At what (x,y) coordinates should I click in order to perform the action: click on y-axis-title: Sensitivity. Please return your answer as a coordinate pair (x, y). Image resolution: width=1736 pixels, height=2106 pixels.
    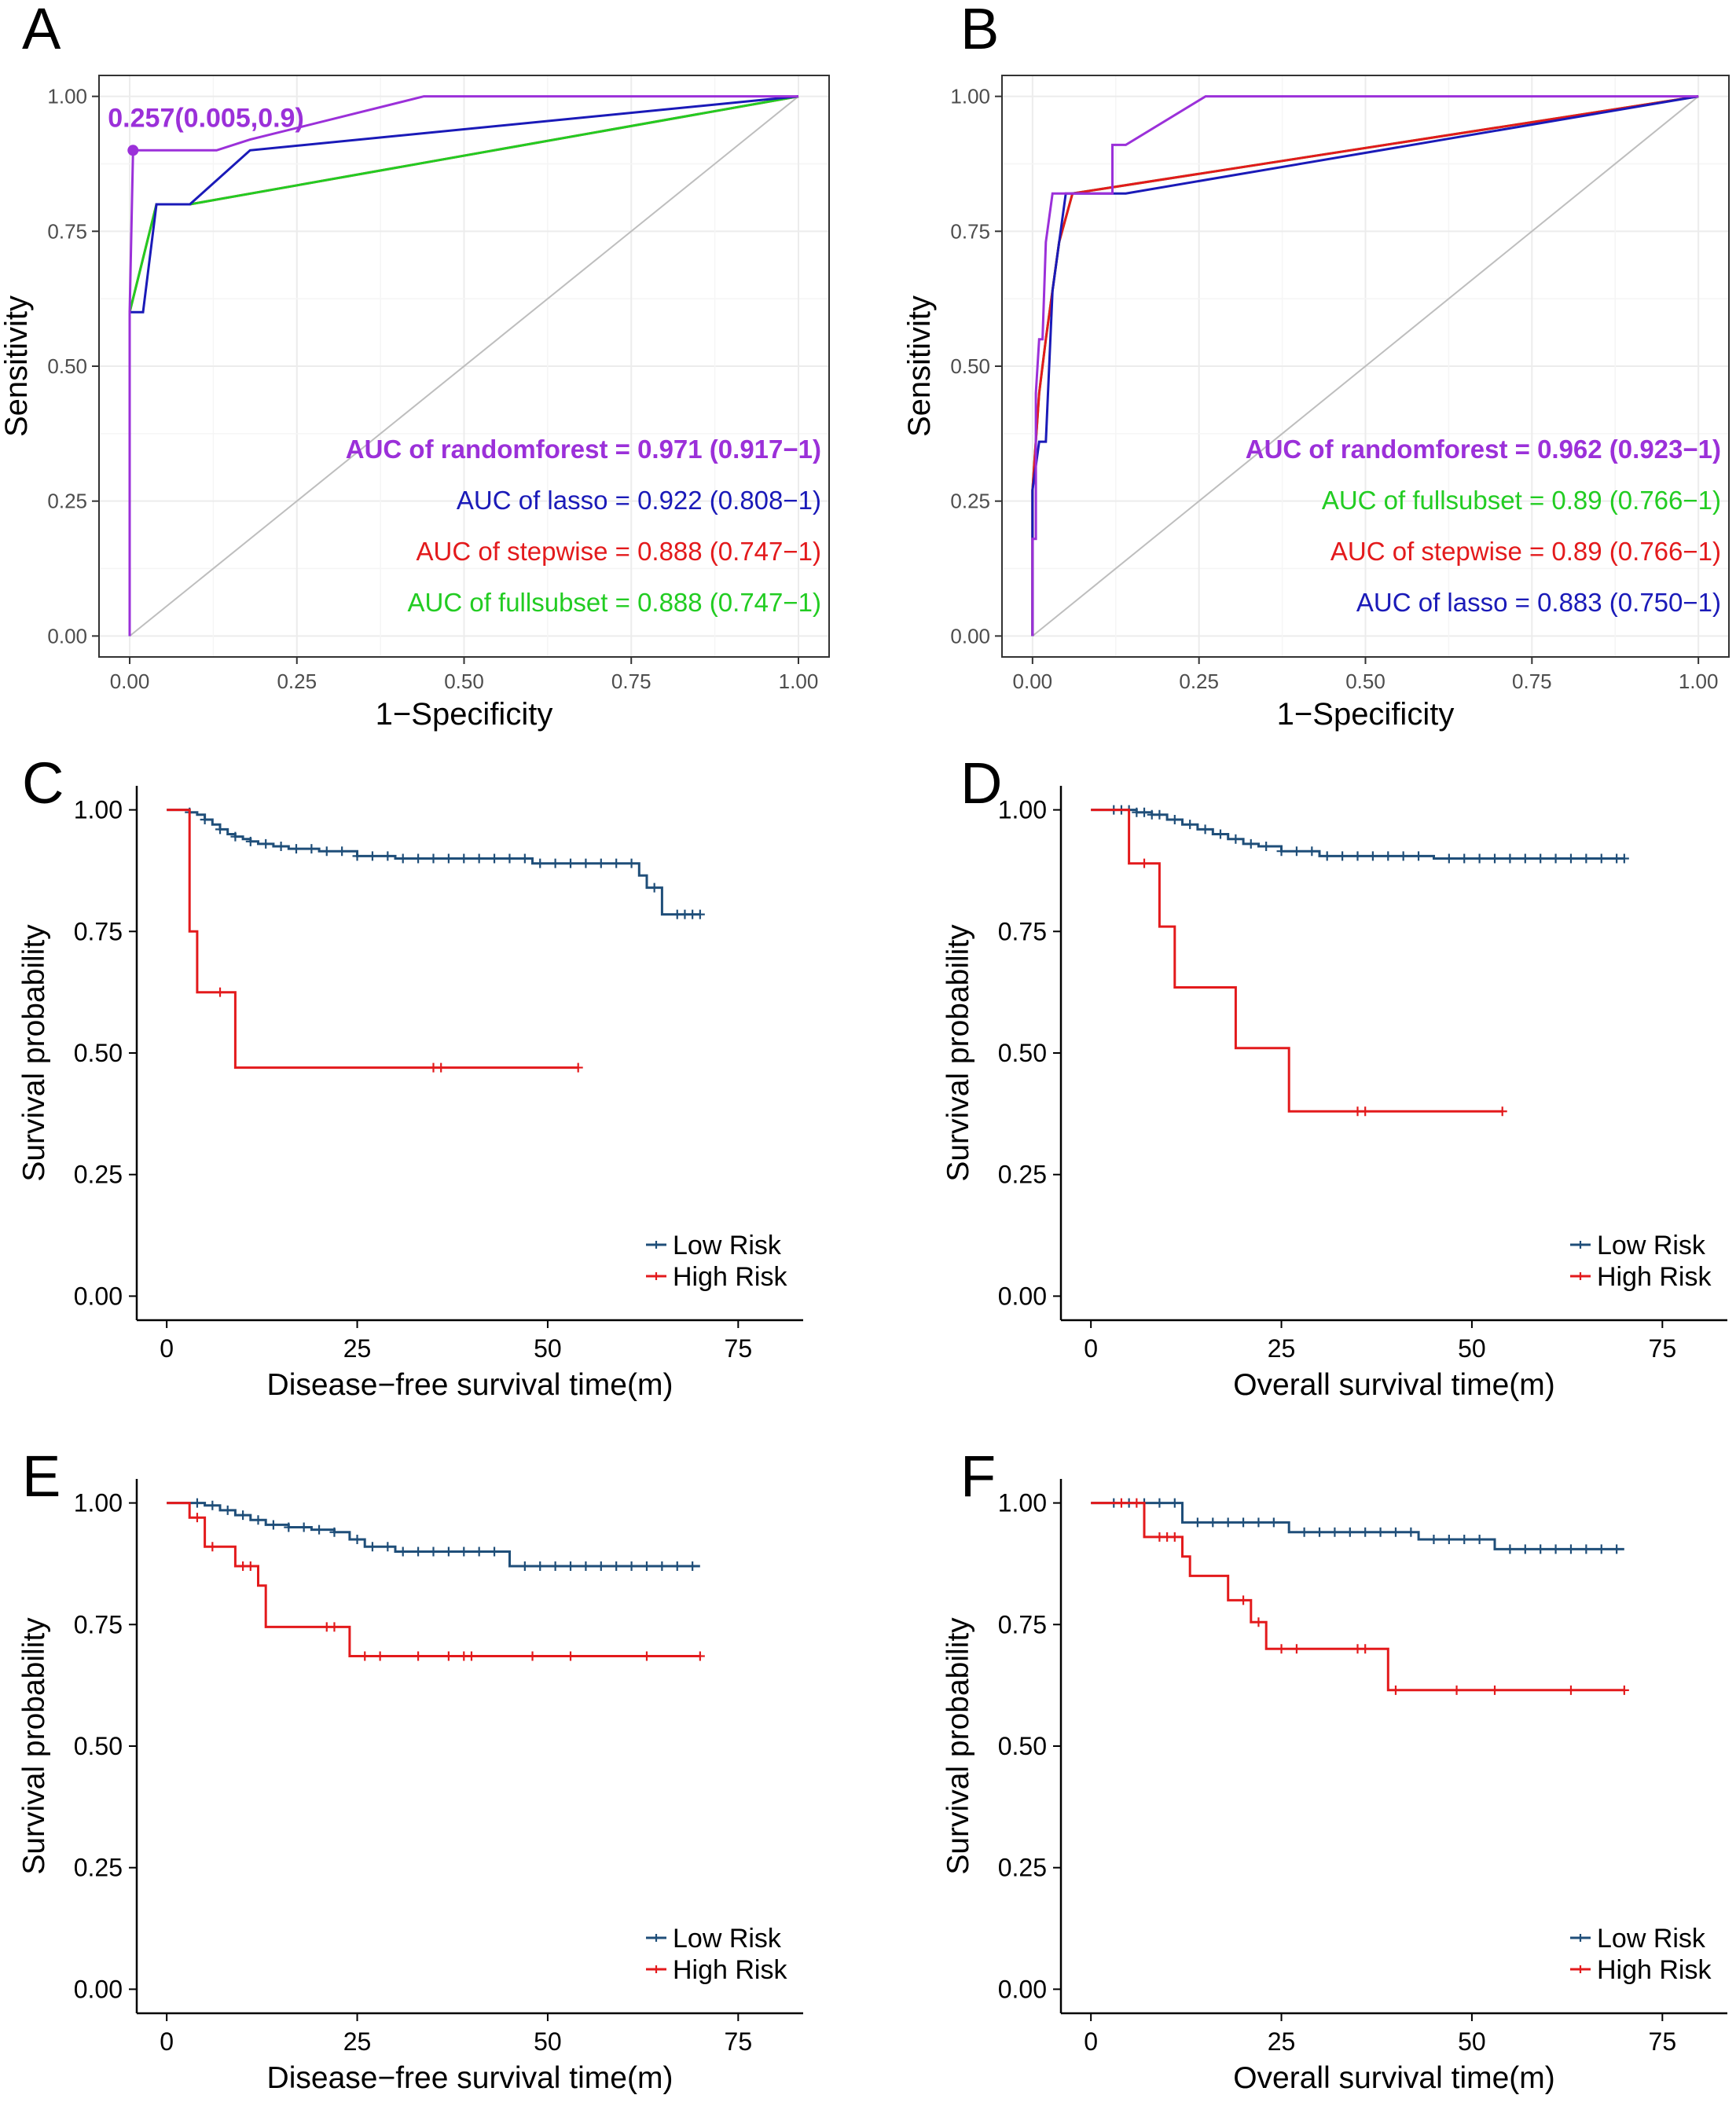
    Looking at the image, I should click on (17, 366).